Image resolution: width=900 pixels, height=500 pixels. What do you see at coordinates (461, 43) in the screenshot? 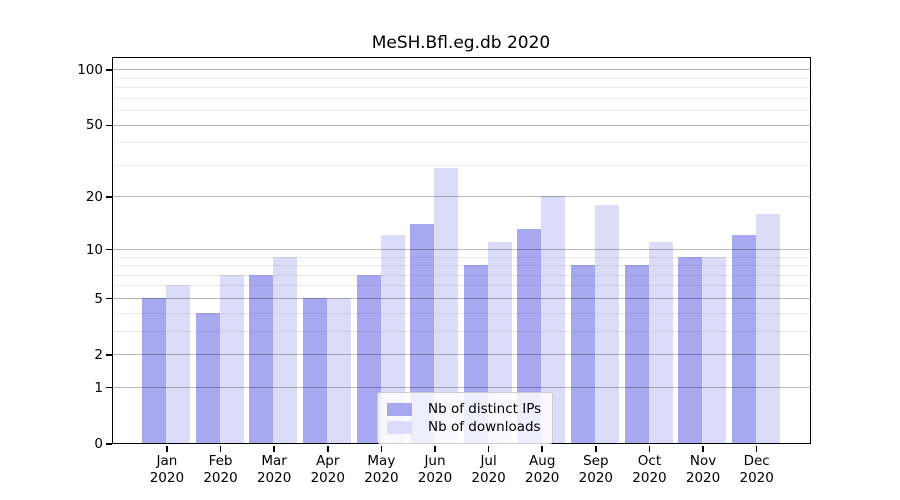
I see `chart-title: MeSH.Bfl.eg.db 2020` at bounding box center [461, 43].